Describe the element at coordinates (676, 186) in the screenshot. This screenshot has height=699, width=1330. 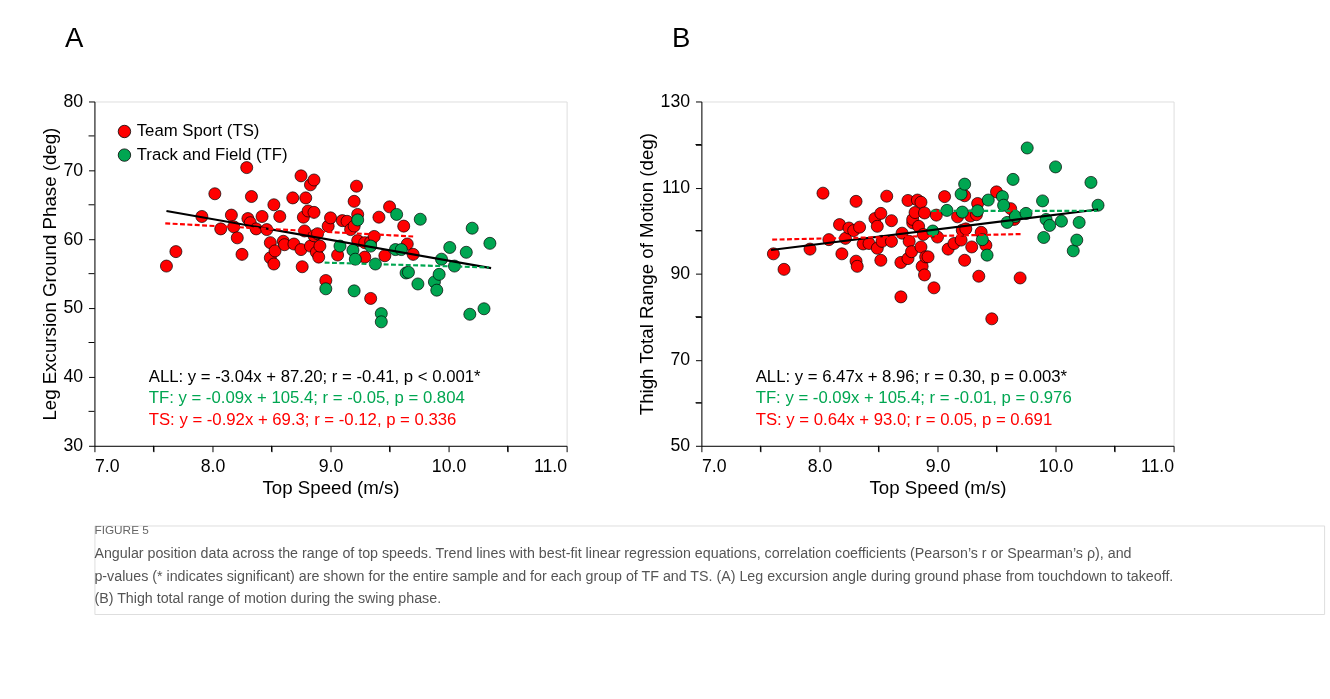
I see `y-tick-label: 110` at that location.